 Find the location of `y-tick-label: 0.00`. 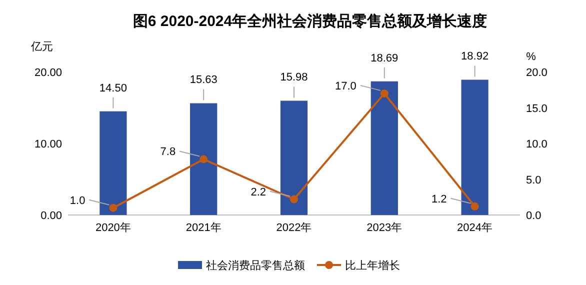

y-tick-label: 0.00 is located at coordinates (51, 216).